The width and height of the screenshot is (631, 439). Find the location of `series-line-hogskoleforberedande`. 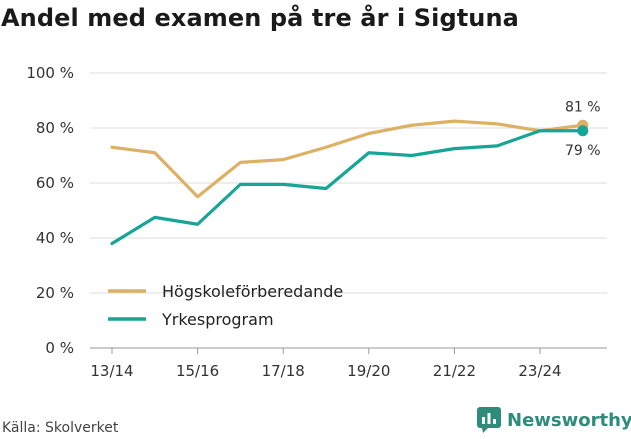

series-line-hogskoleforberedande is located at coordinates (347, 159).